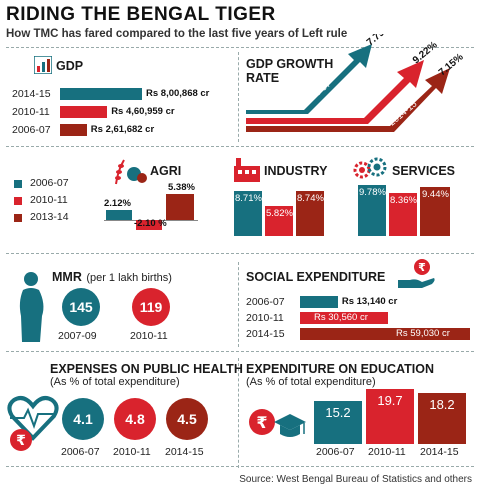  What do you see at coordinates (290, 71) in the screenshot?
I see `gdp-growth-title: GDP GROWTH RATE` at bounding box center [290, 71].